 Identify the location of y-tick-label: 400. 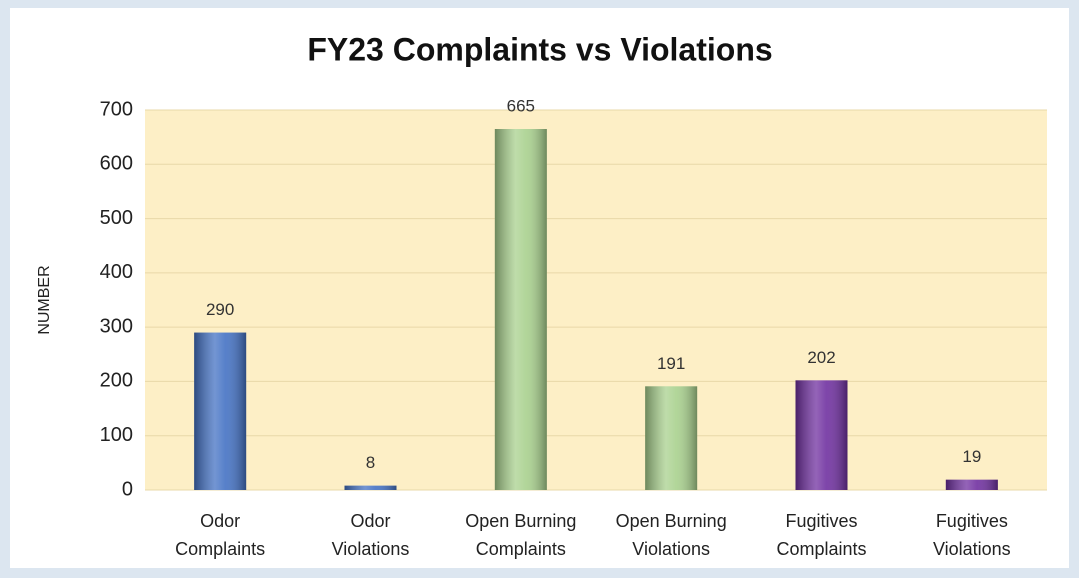
(116, 272).